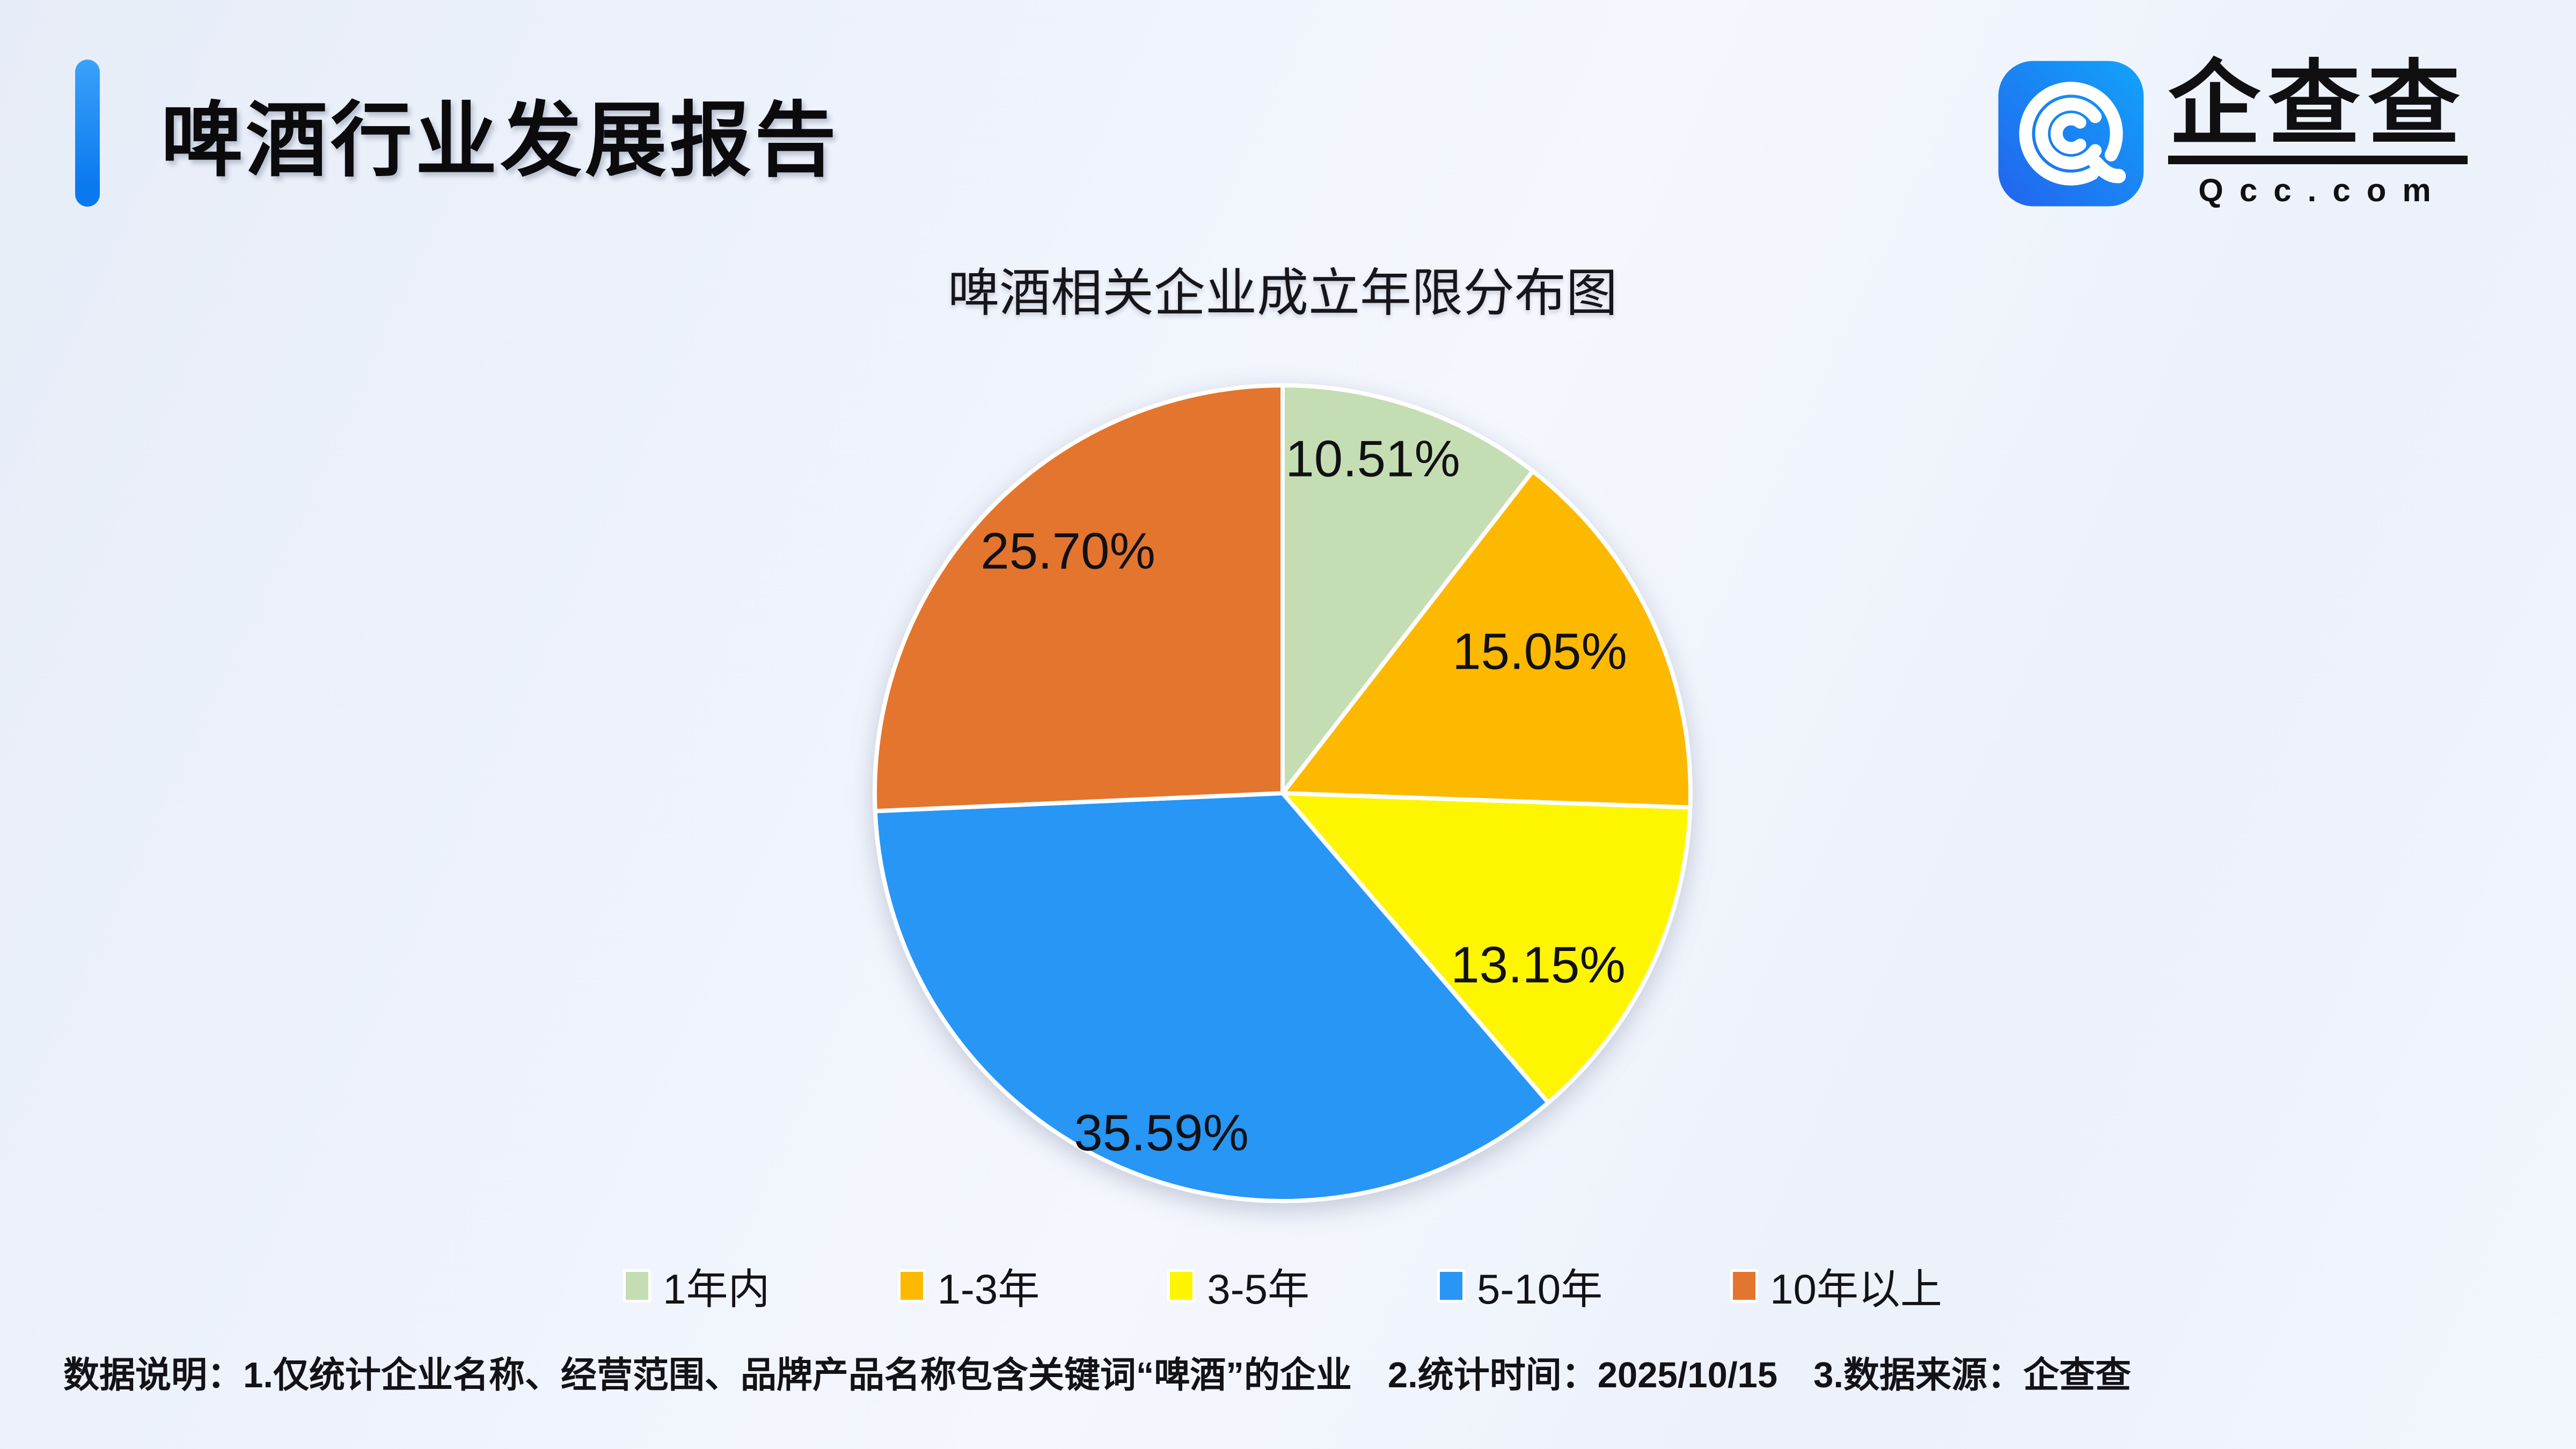 Image resolution: width=2576 pixels, height=1449 pixels. I want to click on pie-slice-percentage-label: 10.51%, so click(1372, 459).